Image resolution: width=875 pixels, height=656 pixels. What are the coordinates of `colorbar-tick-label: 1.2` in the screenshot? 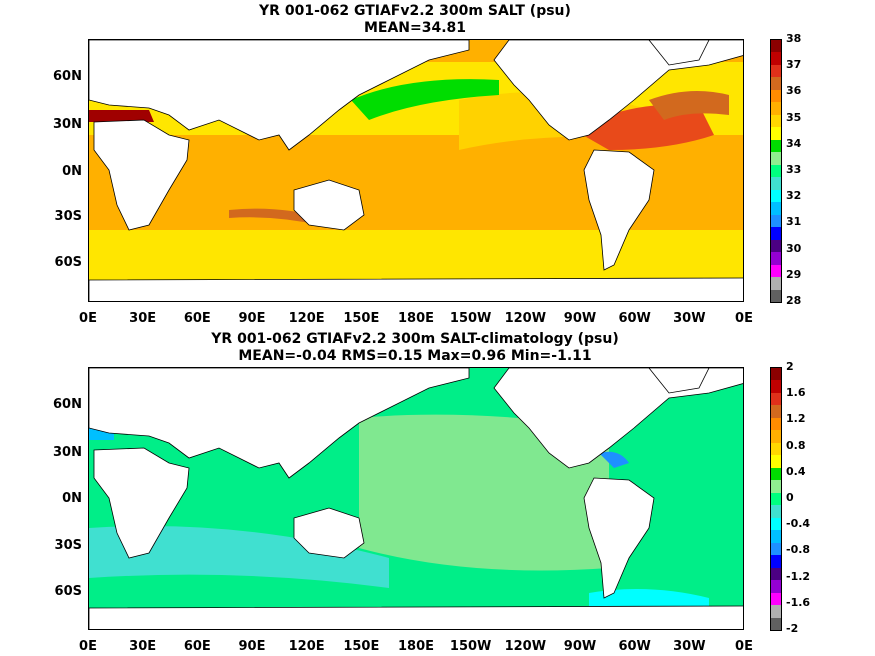 It's located at (796, 419).